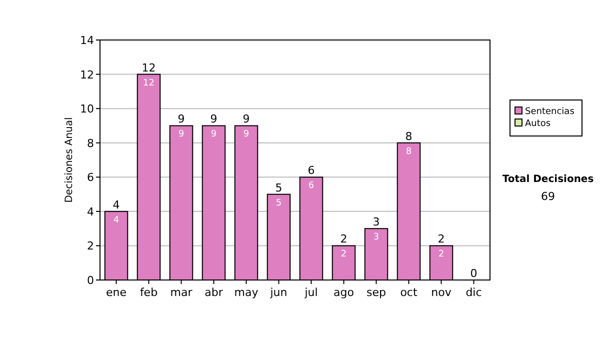  I want to click on x-tick-label: mar, so click(181, 292).